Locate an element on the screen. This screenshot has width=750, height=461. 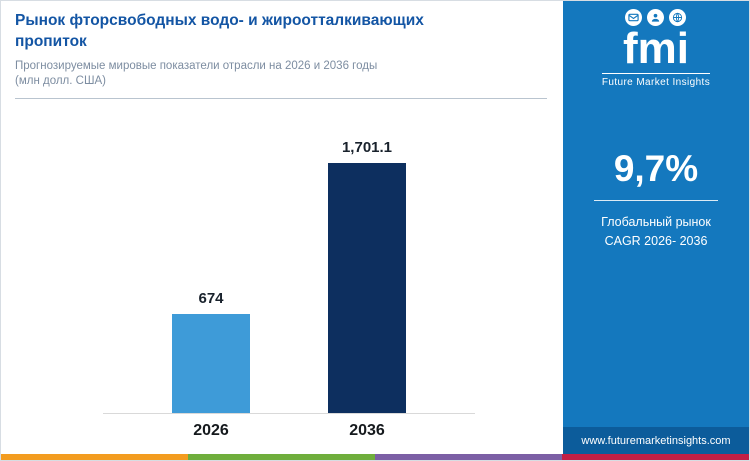
bar-2026 is located at coordinates (211, 363).